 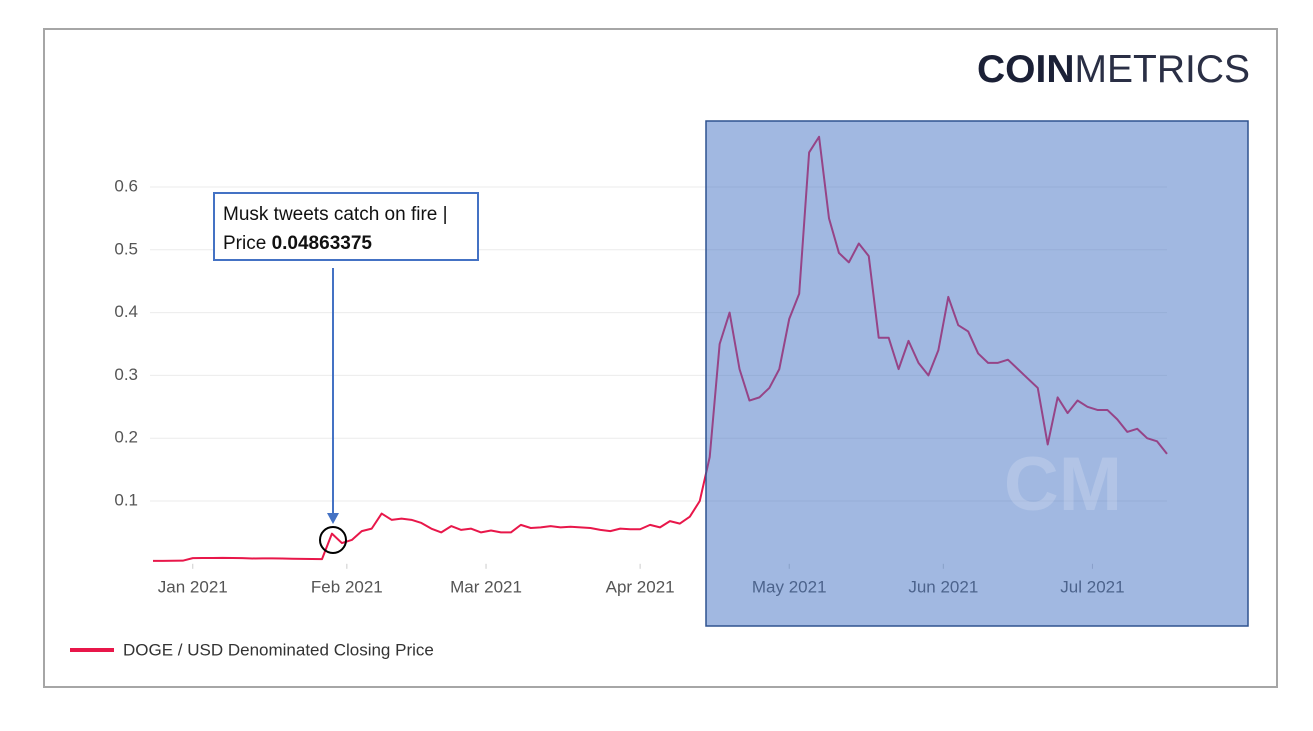 I want to click on x-tick-label: Apr 2021, so click(x=640, y=586).